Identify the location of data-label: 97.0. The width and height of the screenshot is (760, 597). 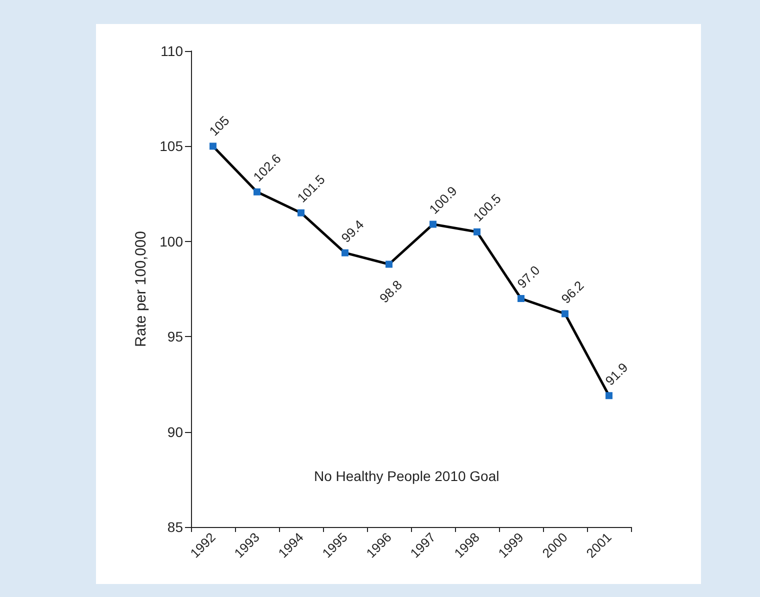
(528, 277).